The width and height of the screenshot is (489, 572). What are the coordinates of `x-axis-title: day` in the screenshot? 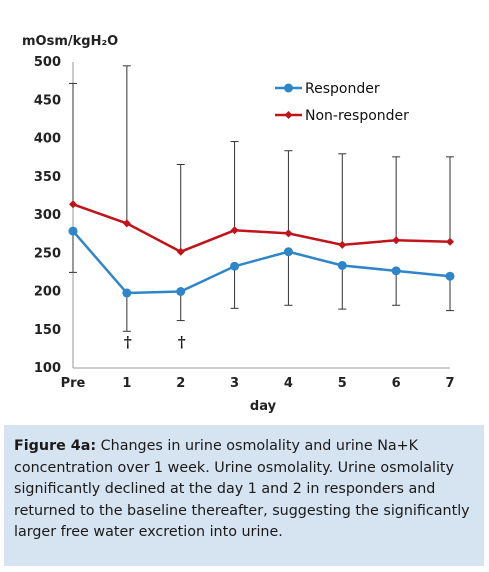 It's located at (263, 406).